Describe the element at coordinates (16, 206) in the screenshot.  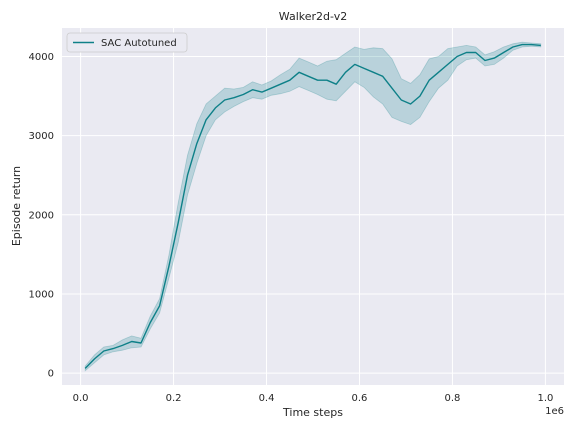
I see `y-axis-label: Episode return` at that location.